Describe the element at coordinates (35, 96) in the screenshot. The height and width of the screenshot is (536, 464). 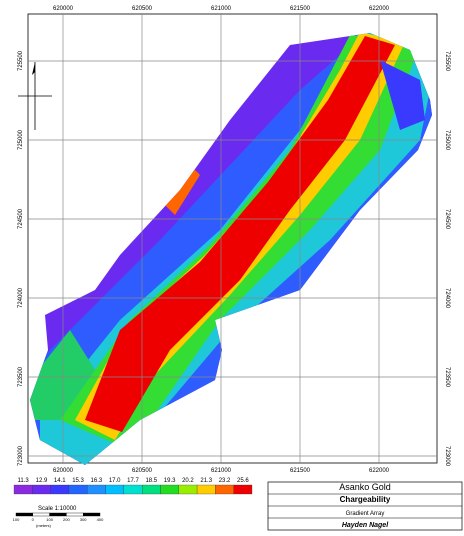
I see `north-arrow` at that location.